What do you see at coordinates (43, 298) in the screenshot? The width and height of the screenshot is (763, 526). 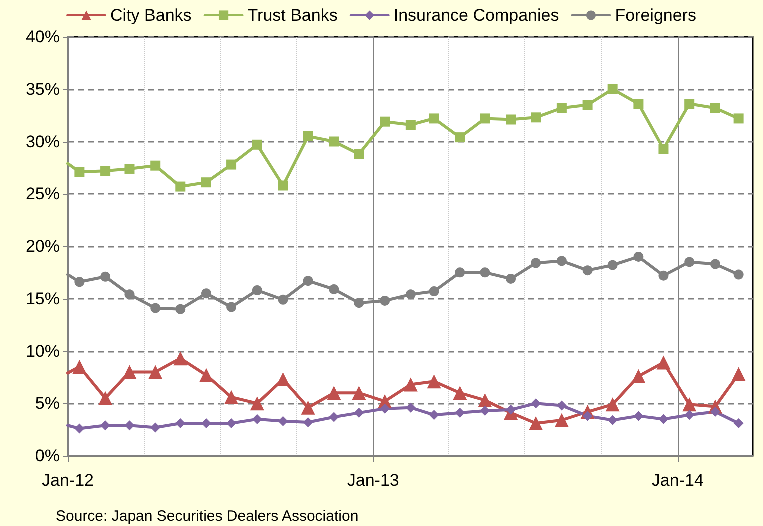 I see `y-tick-label: 15%` at bounding box center [43, 298].